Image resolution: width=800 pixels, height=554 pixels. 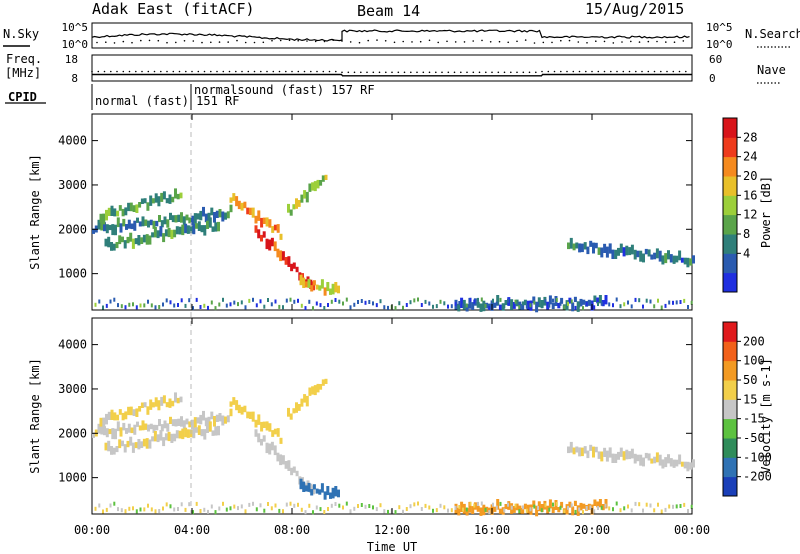 I want to click on noise-right-tick-top: 10^5, so click(x=719, y=27).